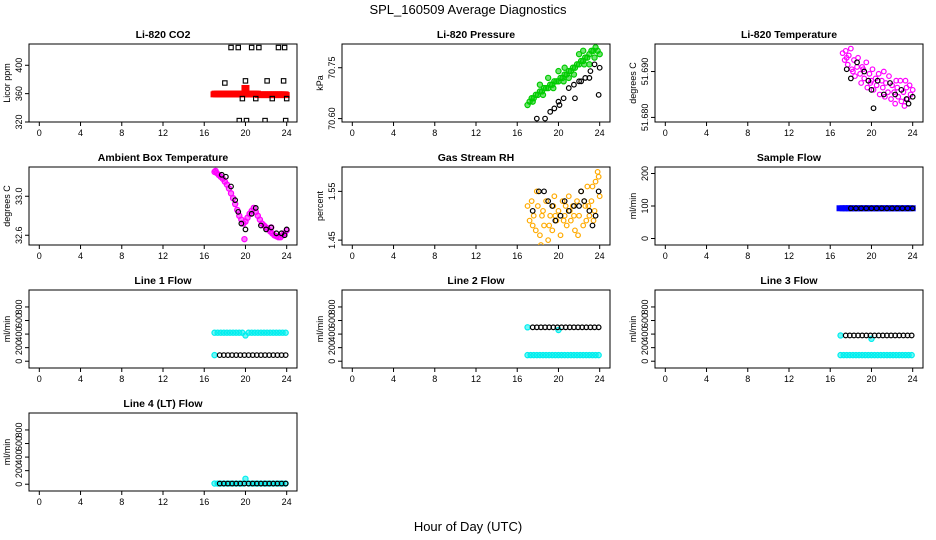 The image size is (936, 540). I want to click on y-axis-label: percent, so click(320, 205).